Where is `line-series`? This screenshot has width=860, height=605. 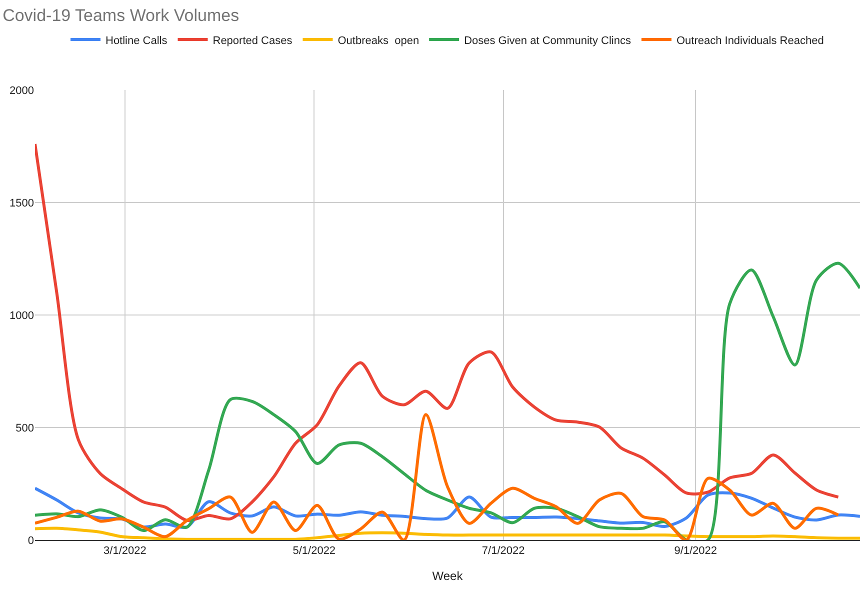 line-series is located at coordinates (447, 533).